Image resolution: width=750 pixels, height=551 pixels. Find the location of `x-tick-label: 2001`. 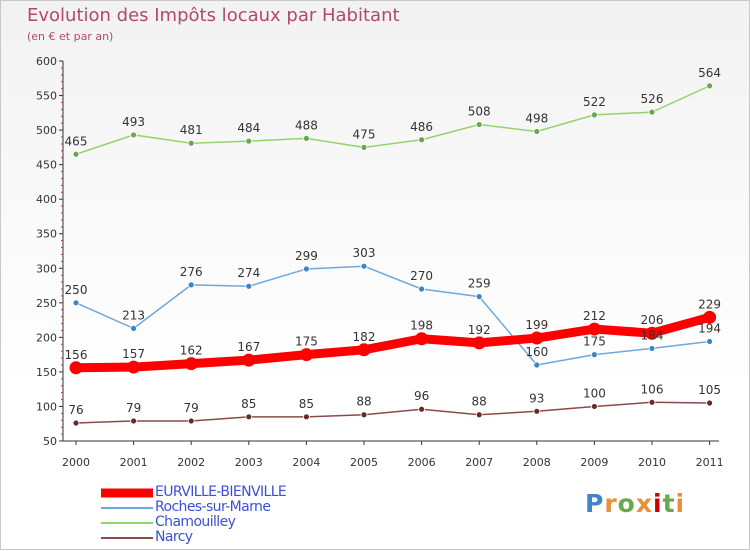

x-tick-label: 2001 is located at coordinates (134, 462).